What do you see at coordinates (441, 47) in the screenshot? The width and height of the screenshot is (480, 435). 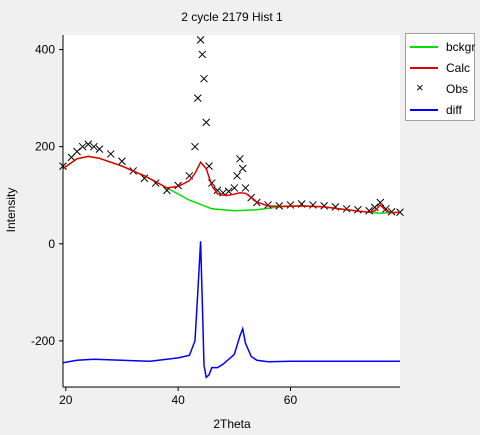 I see `legend-item-bckgr: bckgr` at bounding box center [441, 47].